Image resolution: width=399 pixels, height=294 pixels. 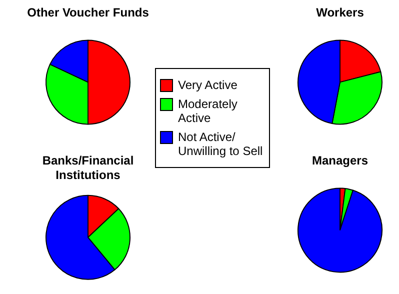 I want to click on chart-title: Other Voucher Funds, so click(x=88, y=13).